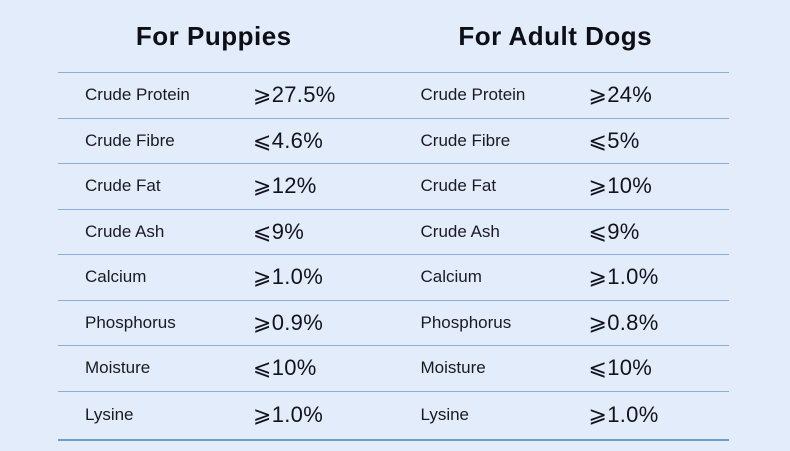  I want to click on puppies-cell: Moisture ⩽10%, so click(226, 368).